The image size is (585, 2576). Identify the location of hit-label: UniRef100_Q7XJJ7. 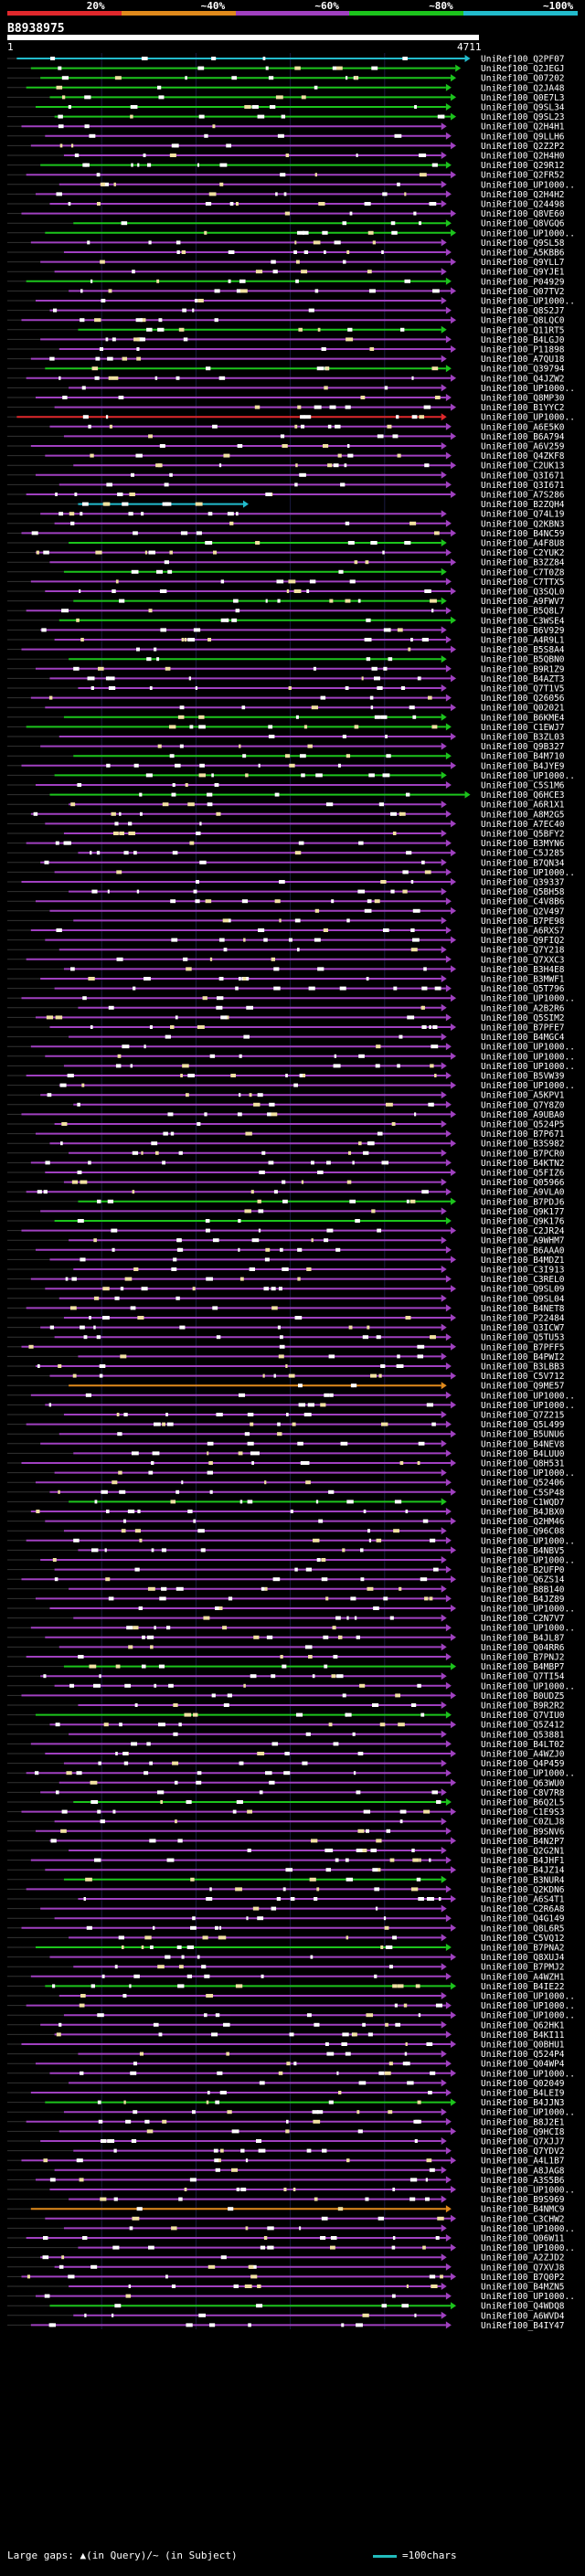
(523, 2142).